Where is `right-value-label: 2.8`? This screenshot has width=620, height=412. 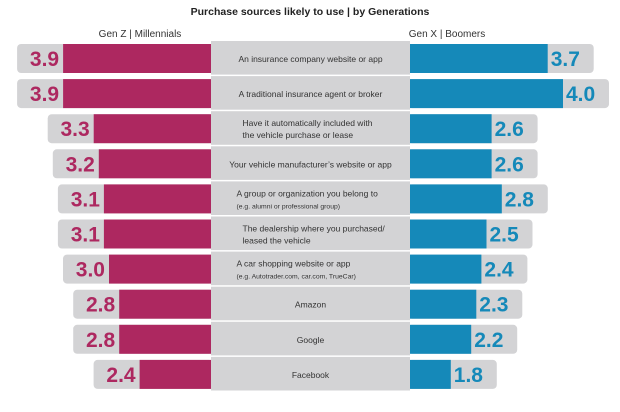
right-value-label: 2.8 is located at coordinates (520, 199).